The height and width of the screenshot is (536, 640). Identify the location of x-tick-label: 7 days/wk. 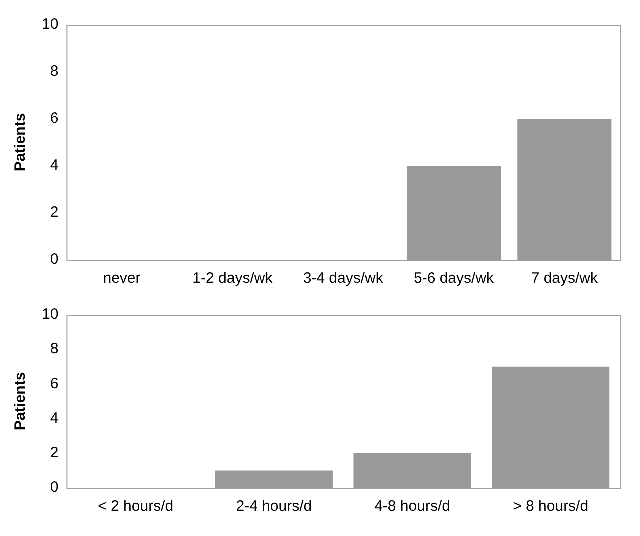
(565, 279).